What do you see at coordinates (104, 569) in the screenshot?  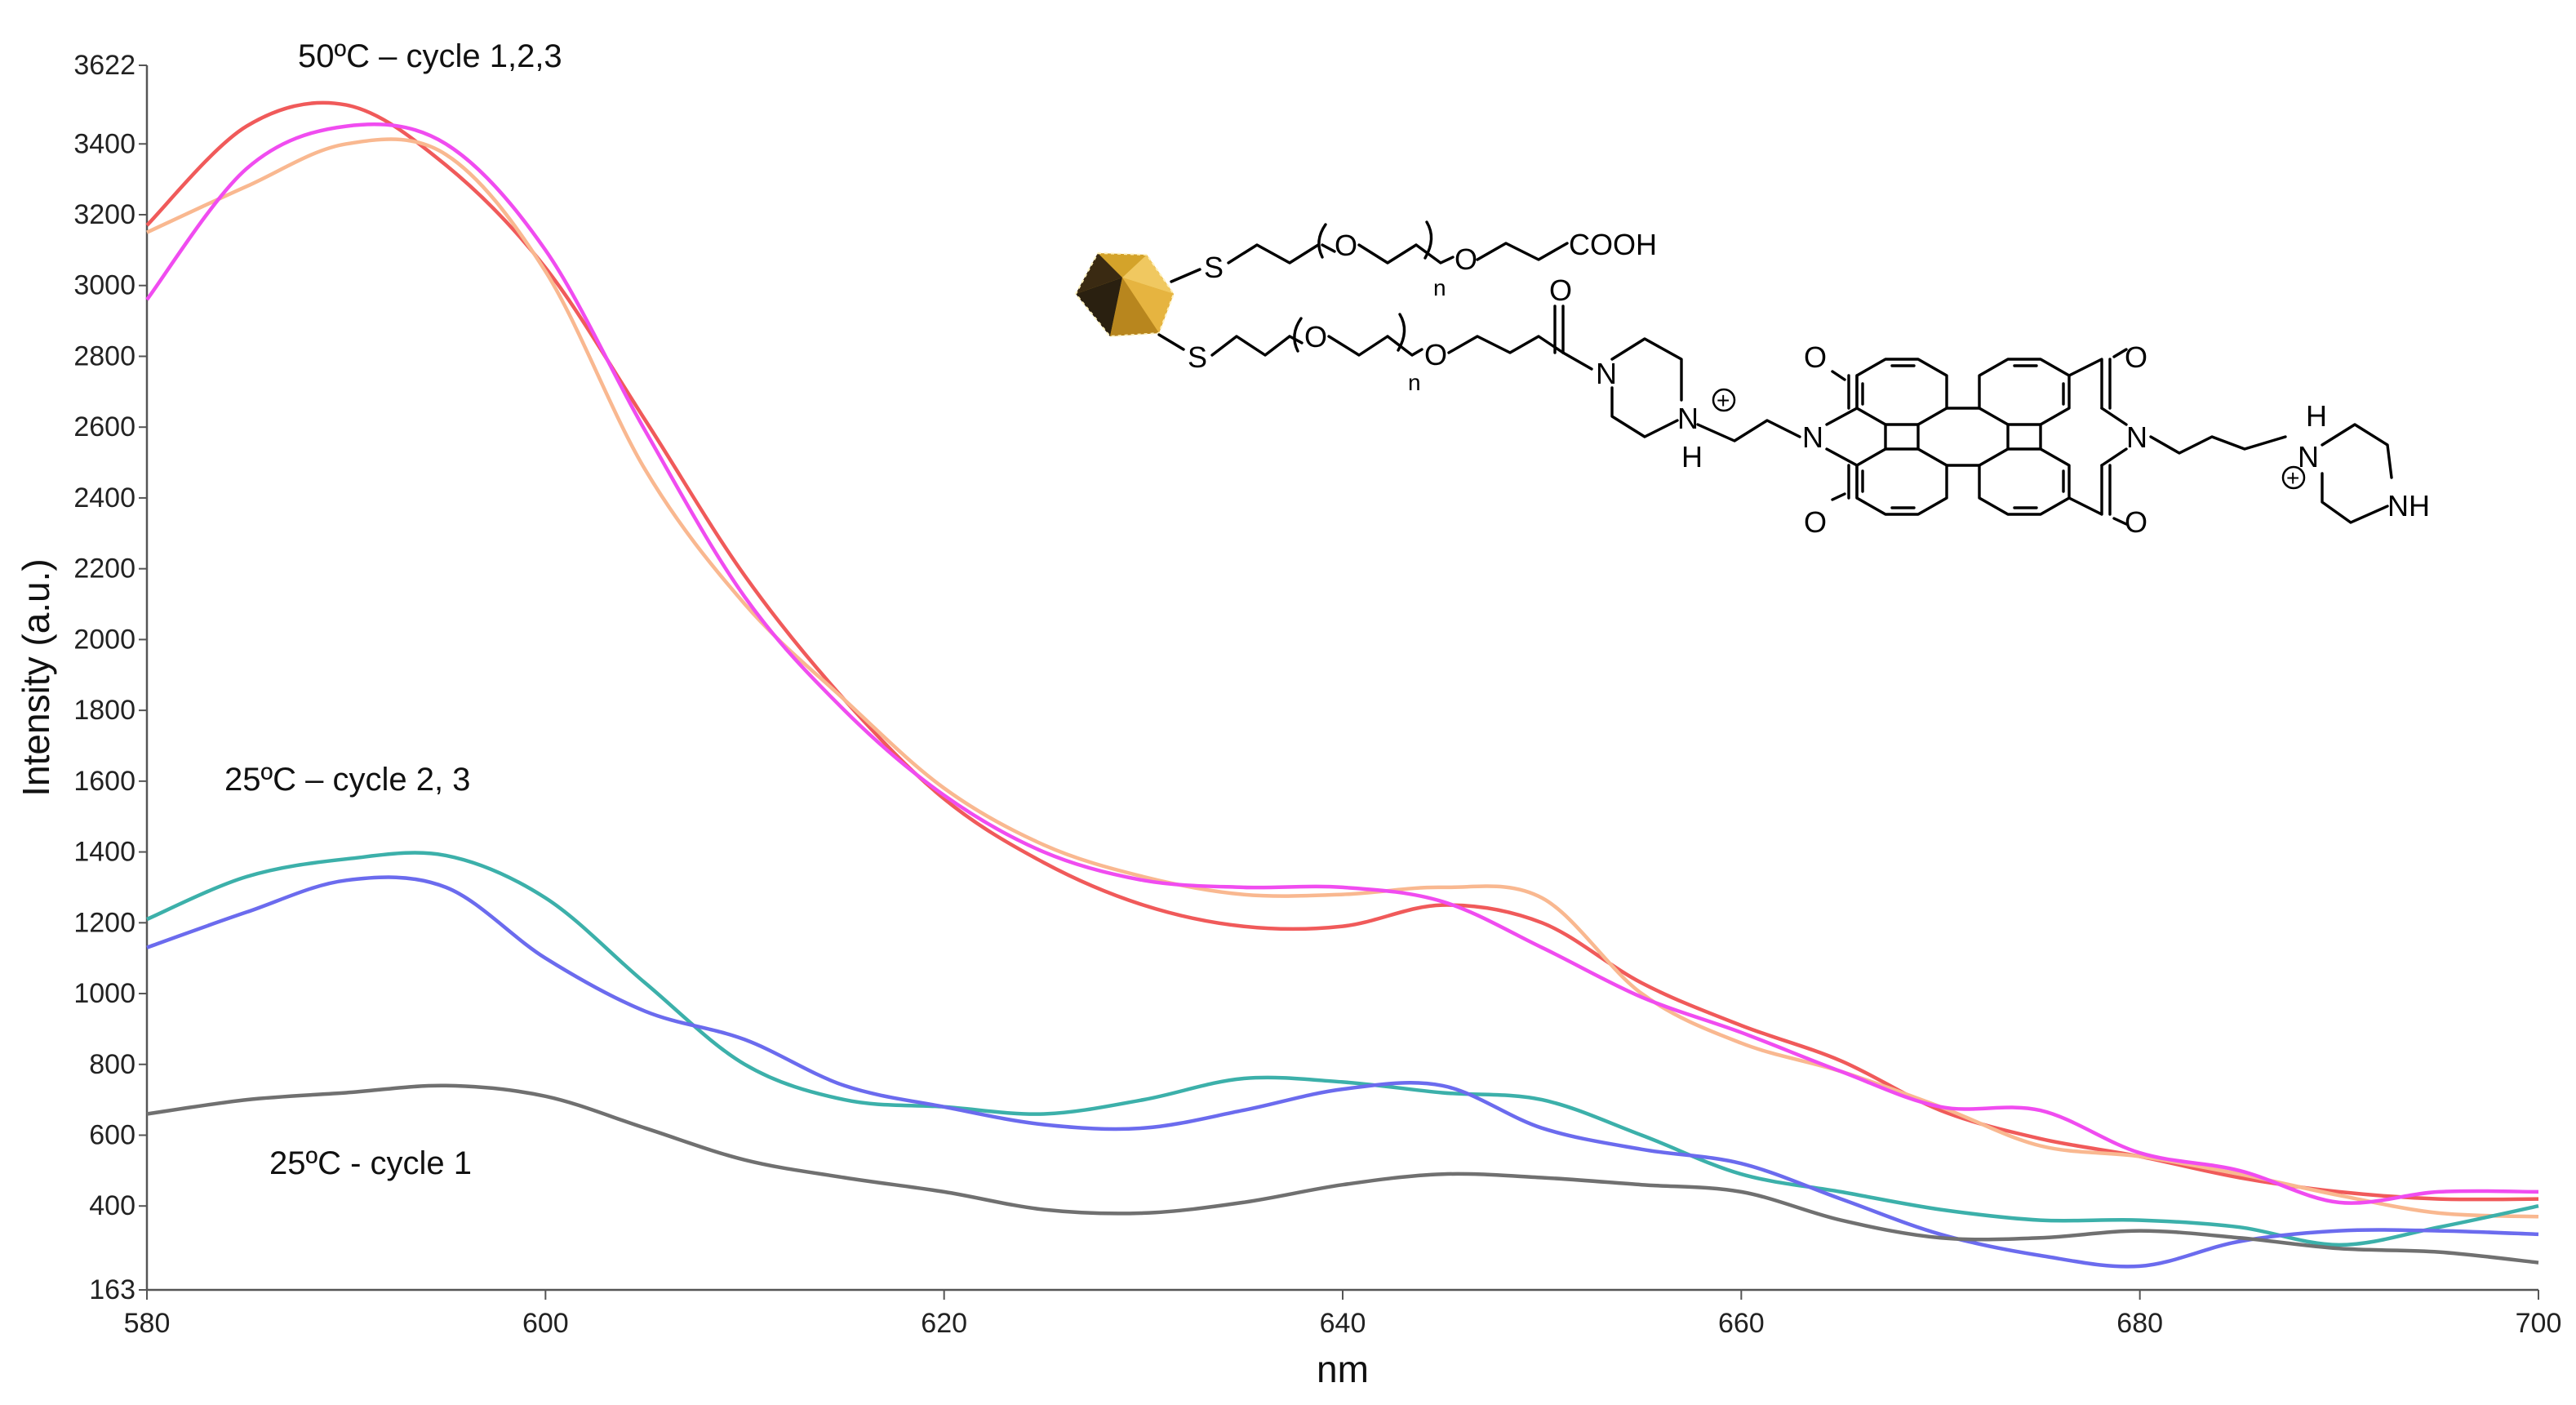 I see `y-tick-label: 2200` at bounding box center [104, 569].